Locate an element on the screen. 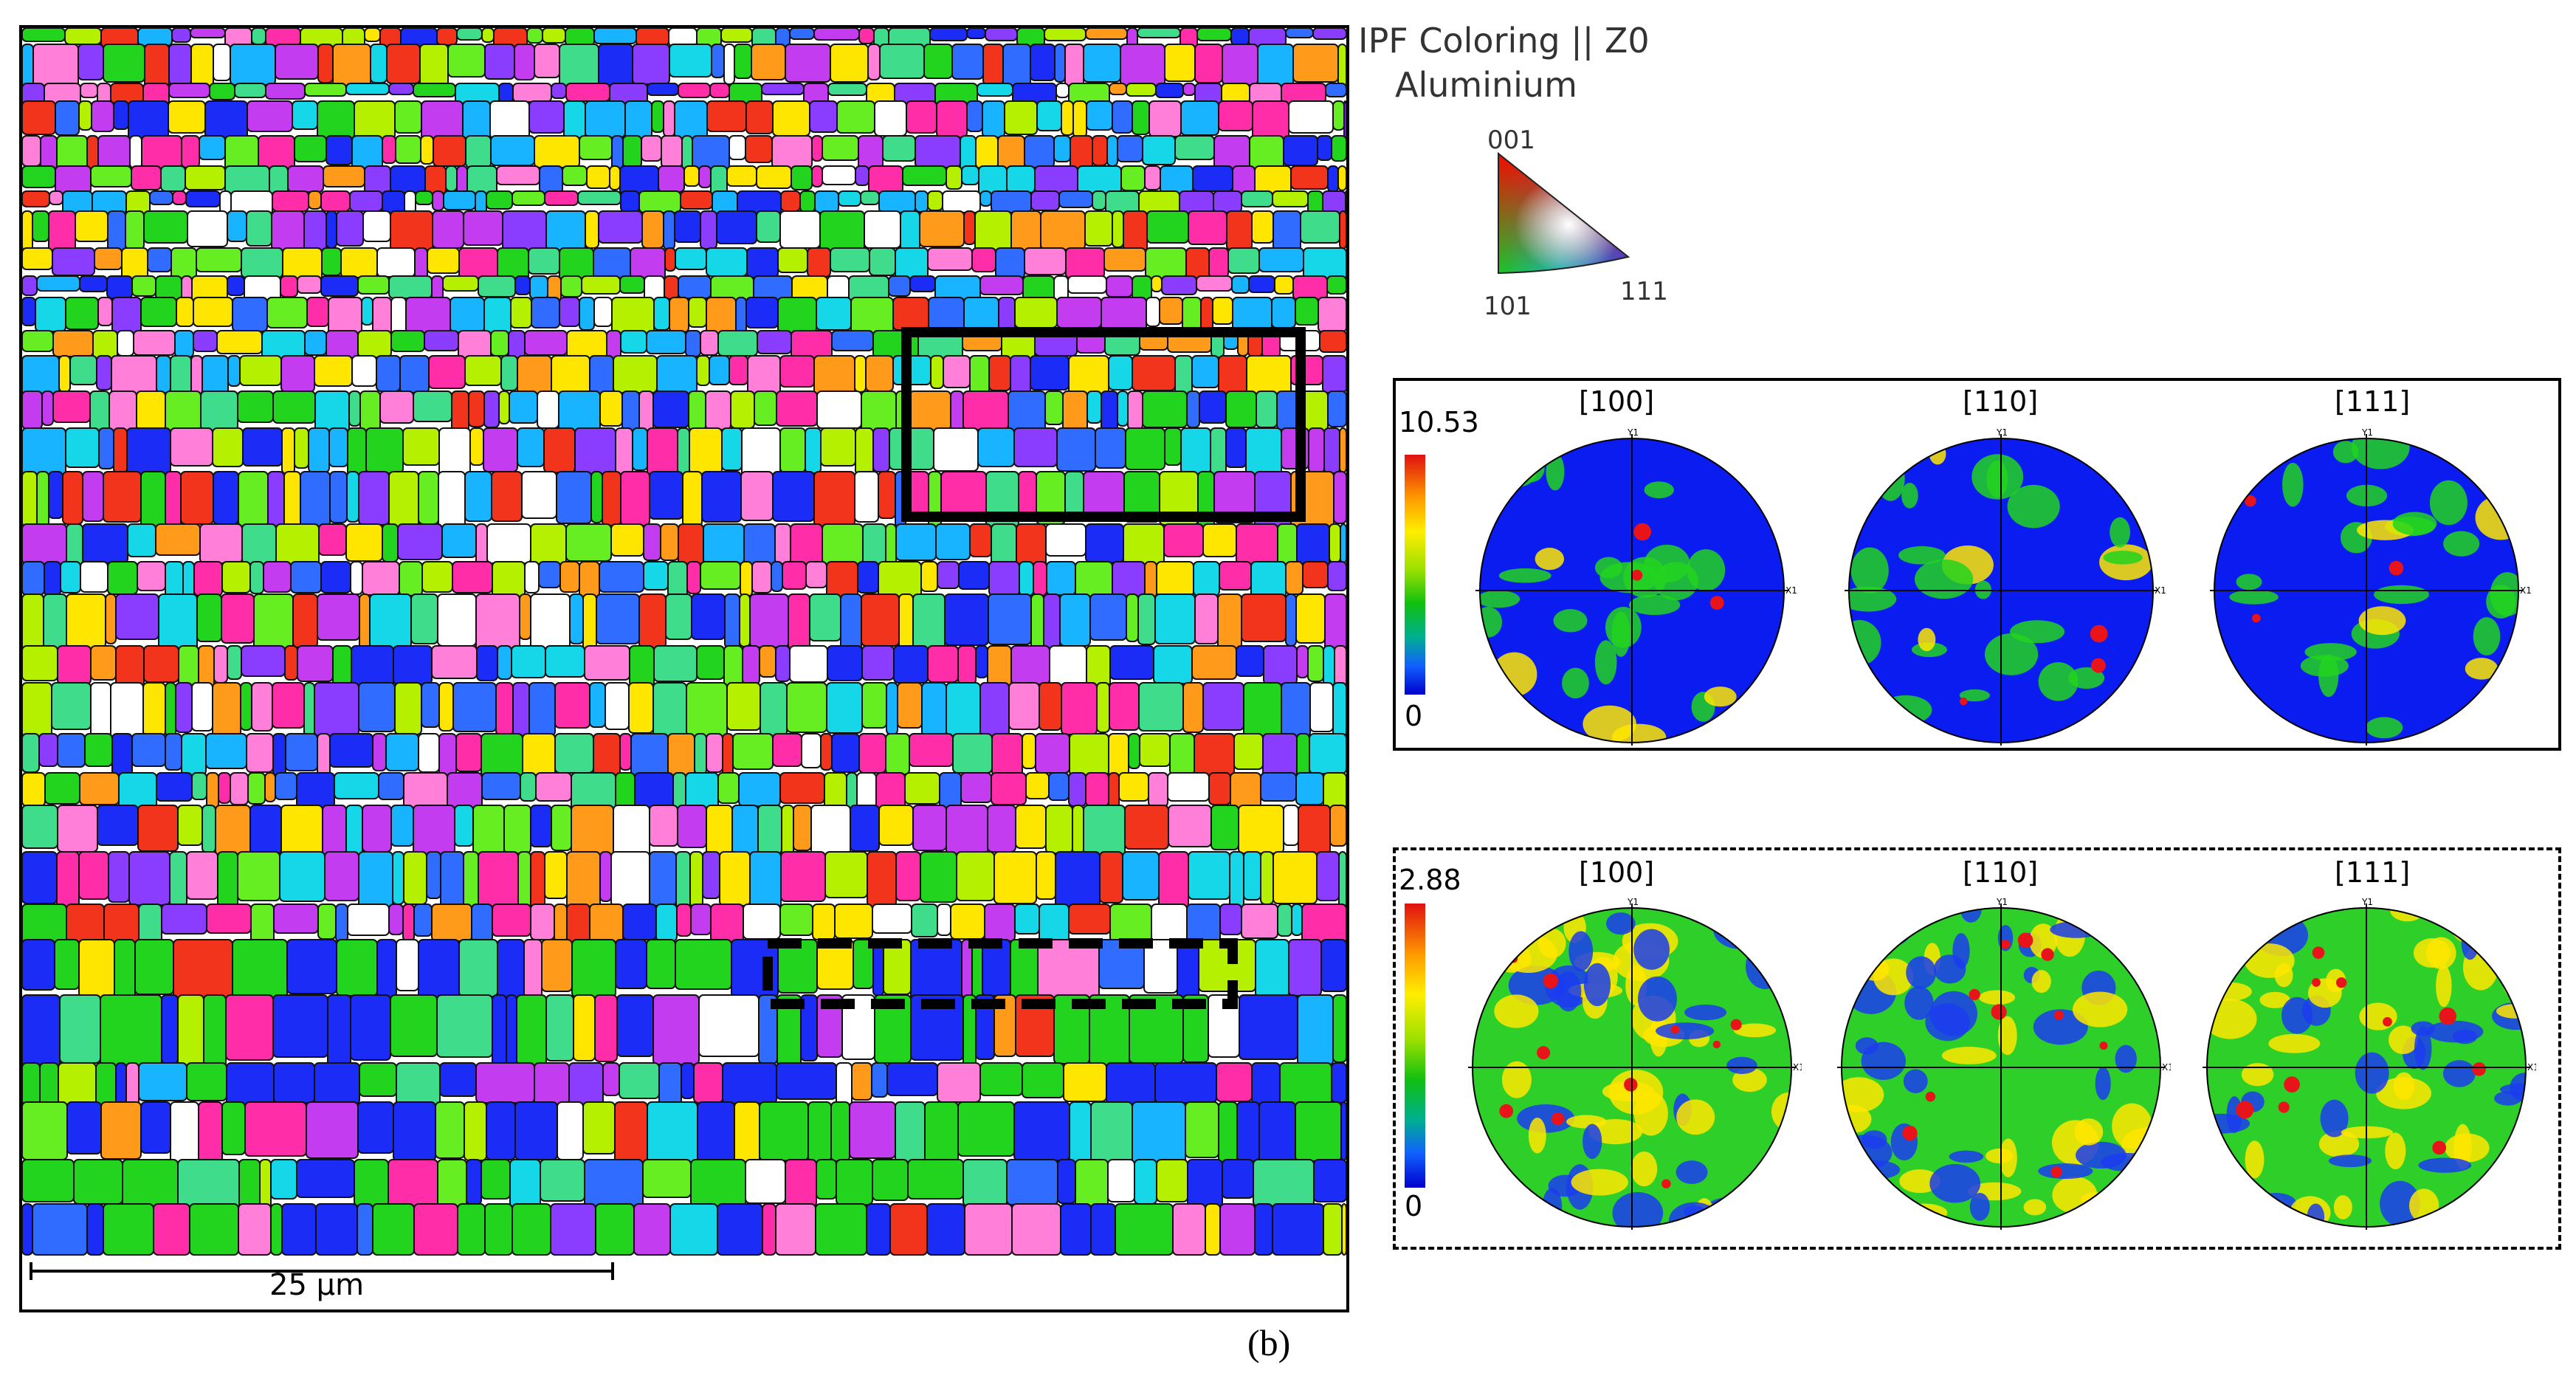 This screenshot has height=1387, width=2576. ipf-corner-111: 111 is located at coordinates (1644, 291).